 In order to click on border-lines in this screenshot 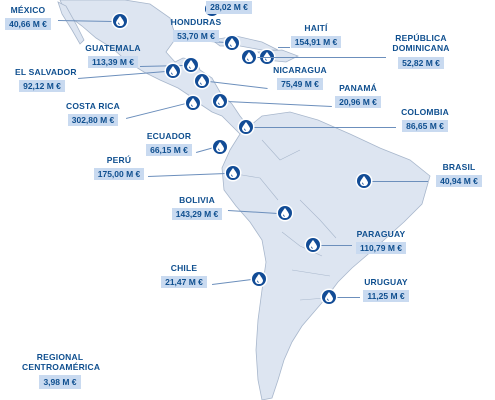, I will do `click(286, 220)`.